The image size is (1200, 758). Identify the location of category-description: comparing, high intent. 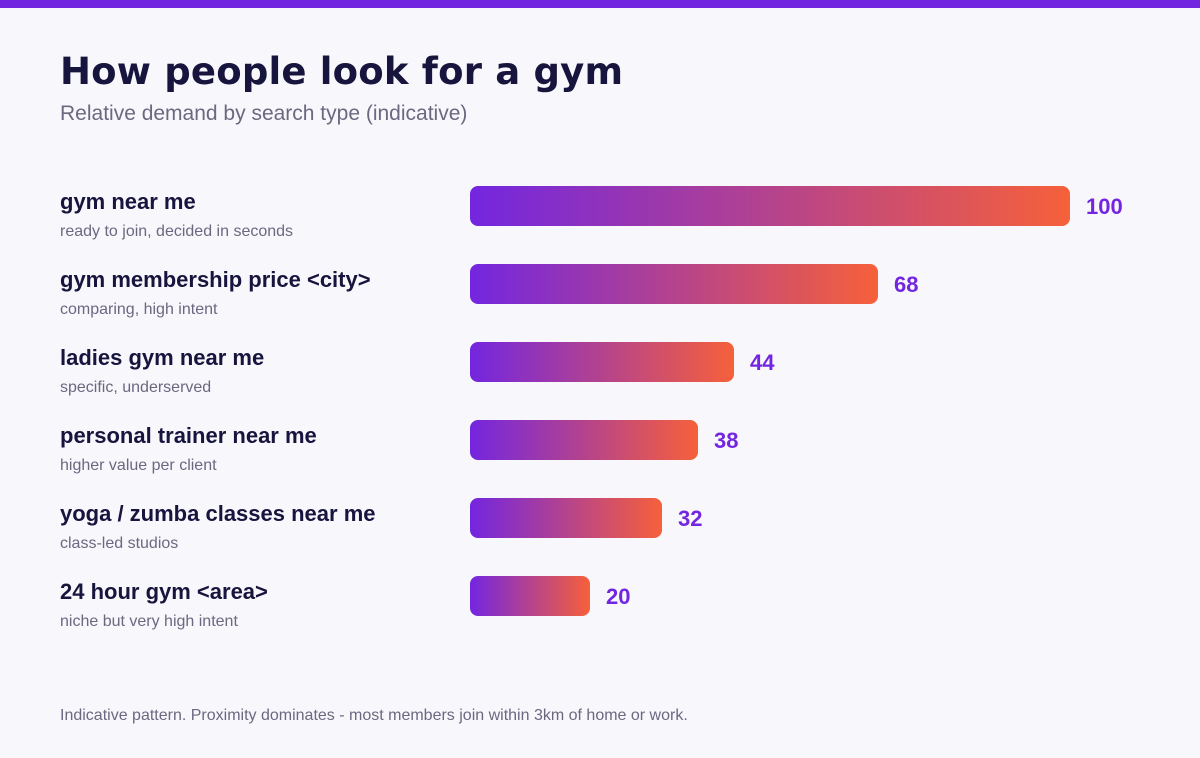
(139, 309).